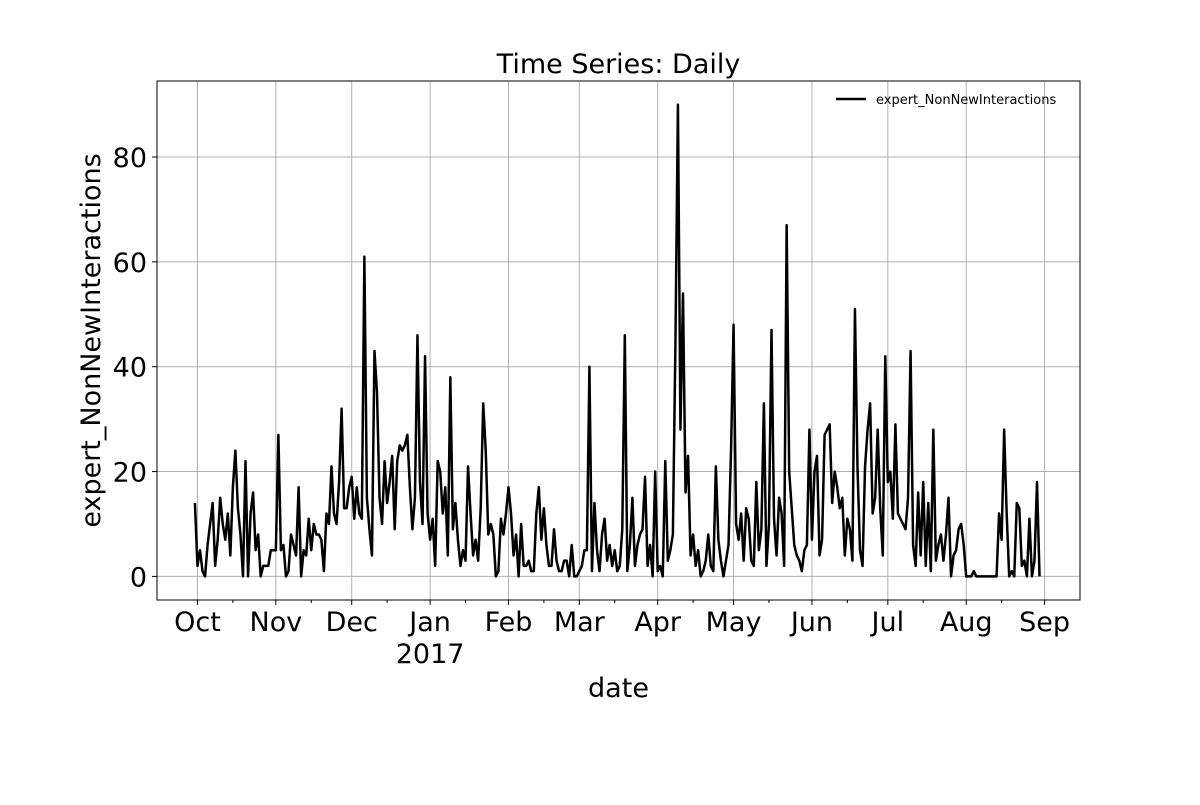 Image resolution: width=1200 pixels, height=805 pixels. Describe the element at coordinates (429, 622) in the screenshot. I see `x-tick-label: Jan` at that location.